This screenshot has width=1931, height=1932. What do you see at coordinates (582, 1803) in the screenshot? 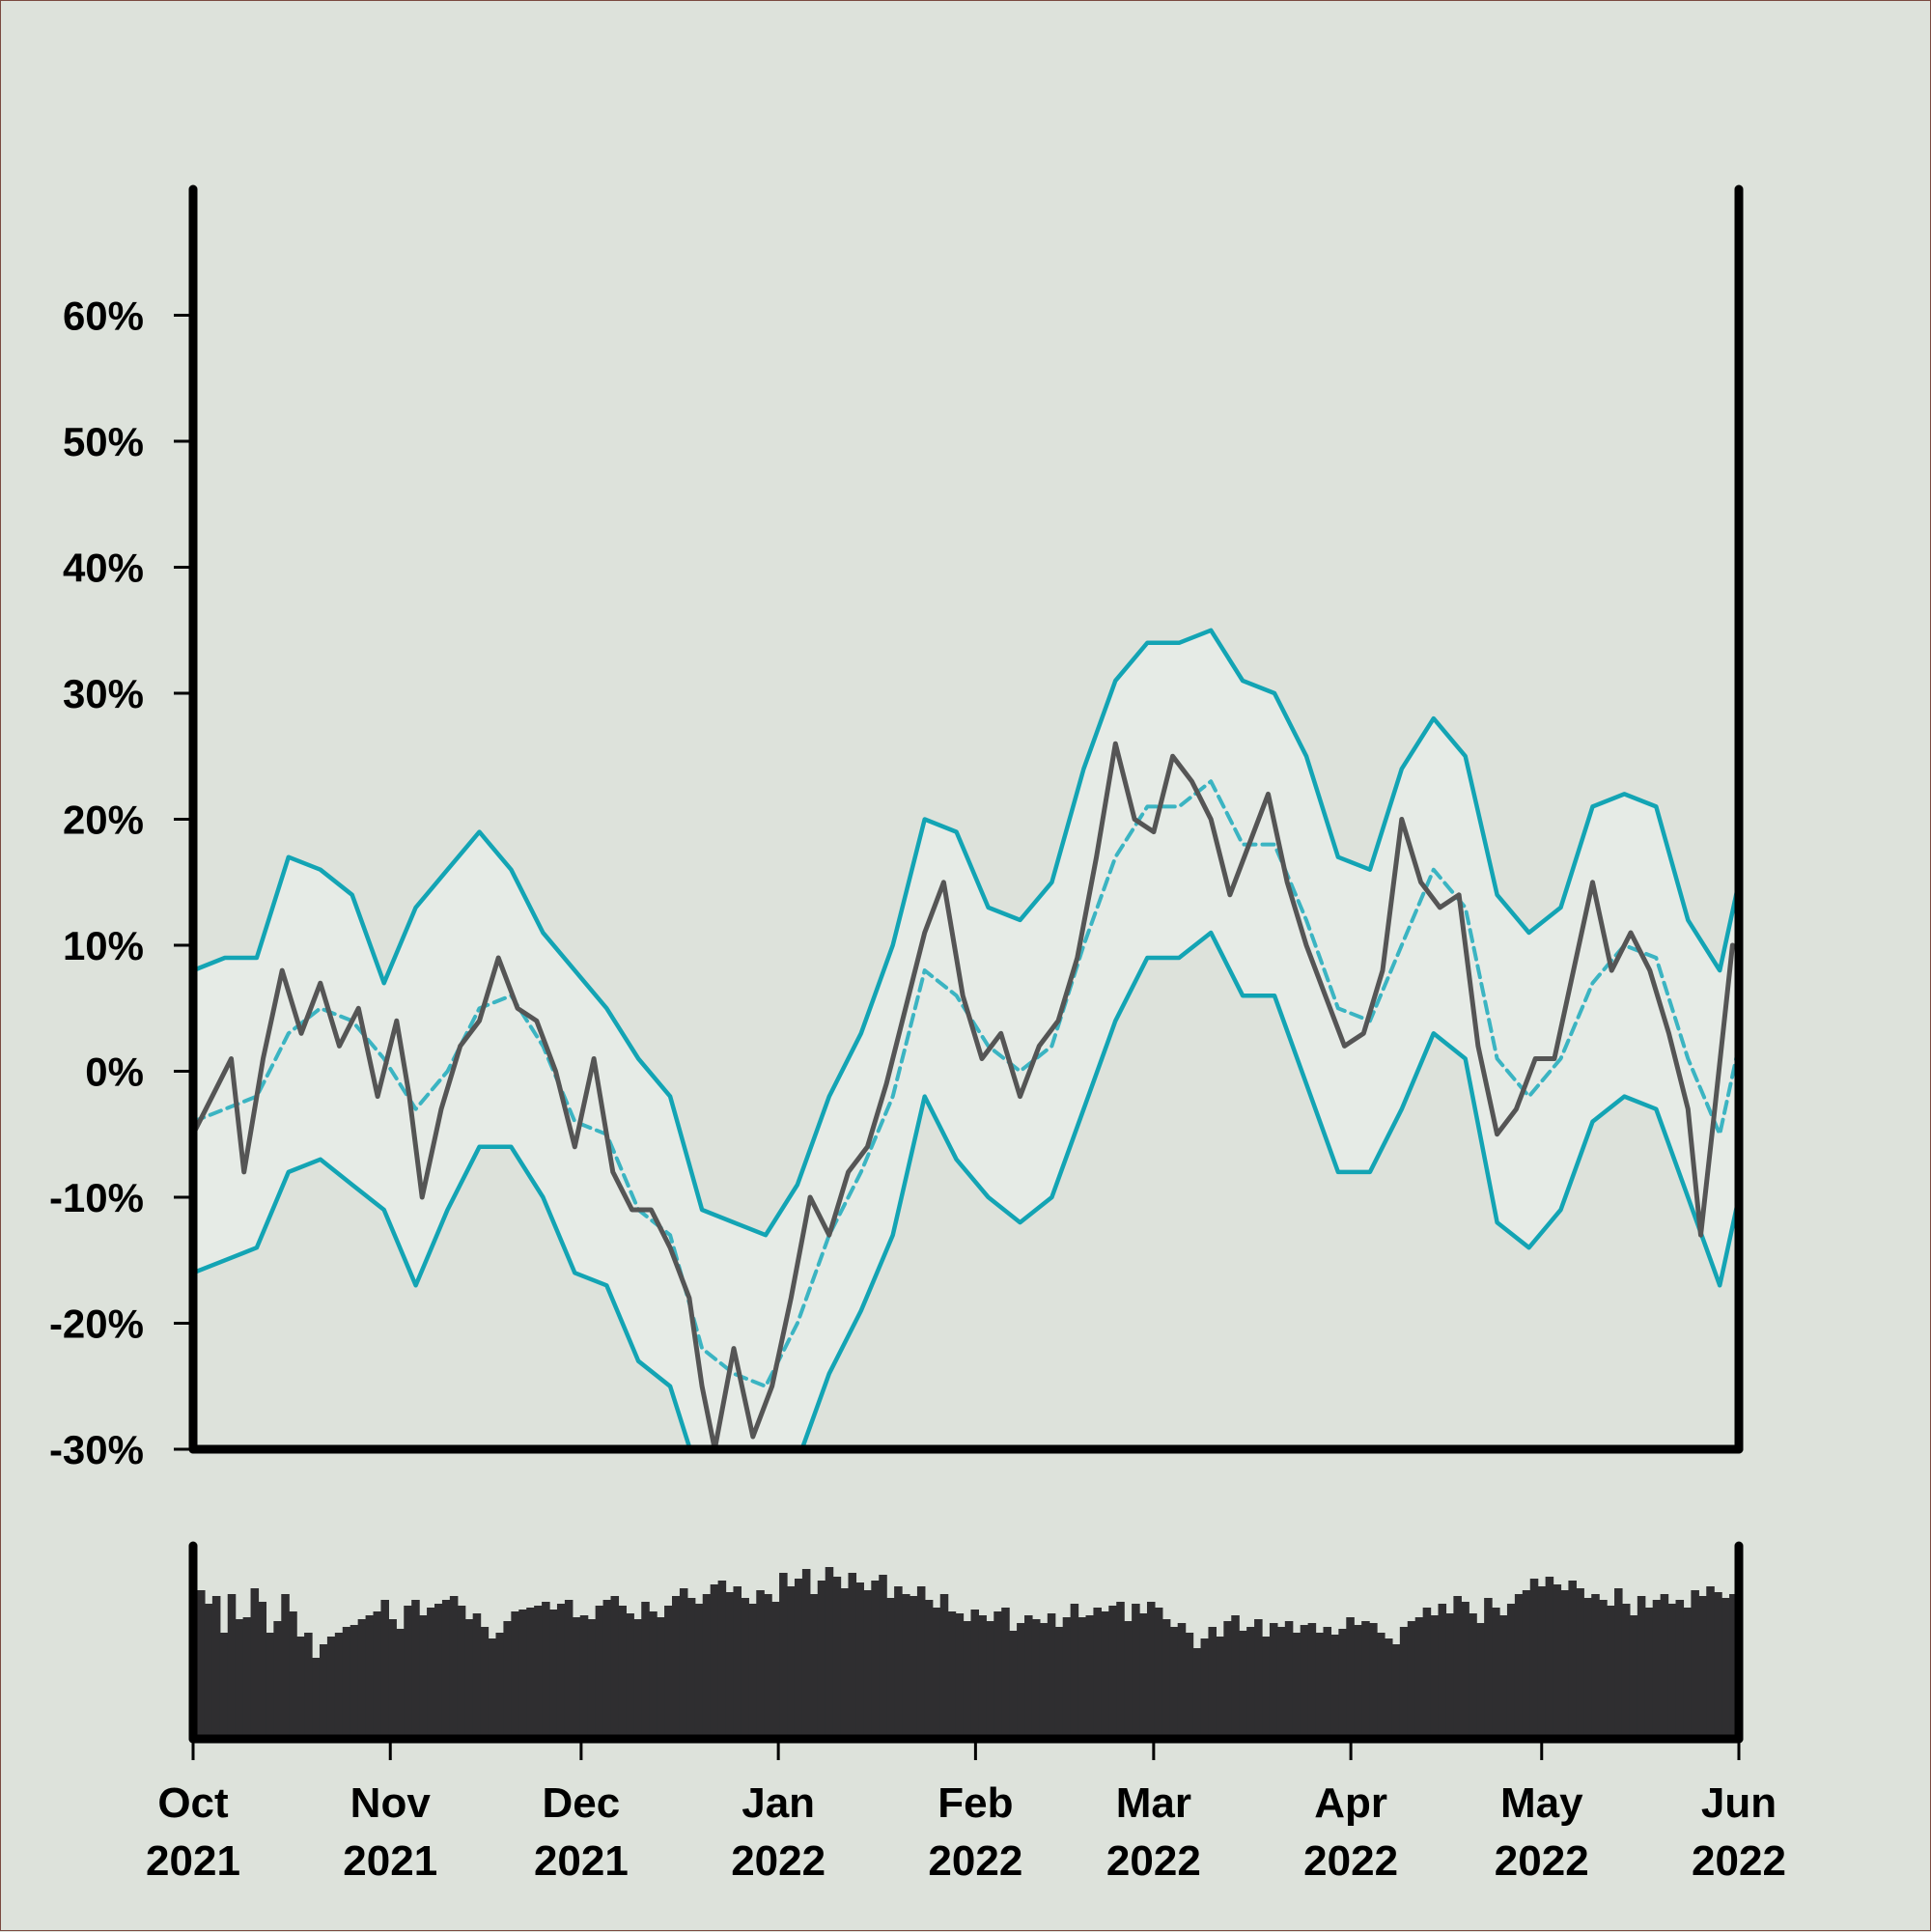
I see `x-tick-month: Dec` at bounding box center [582, 1803].